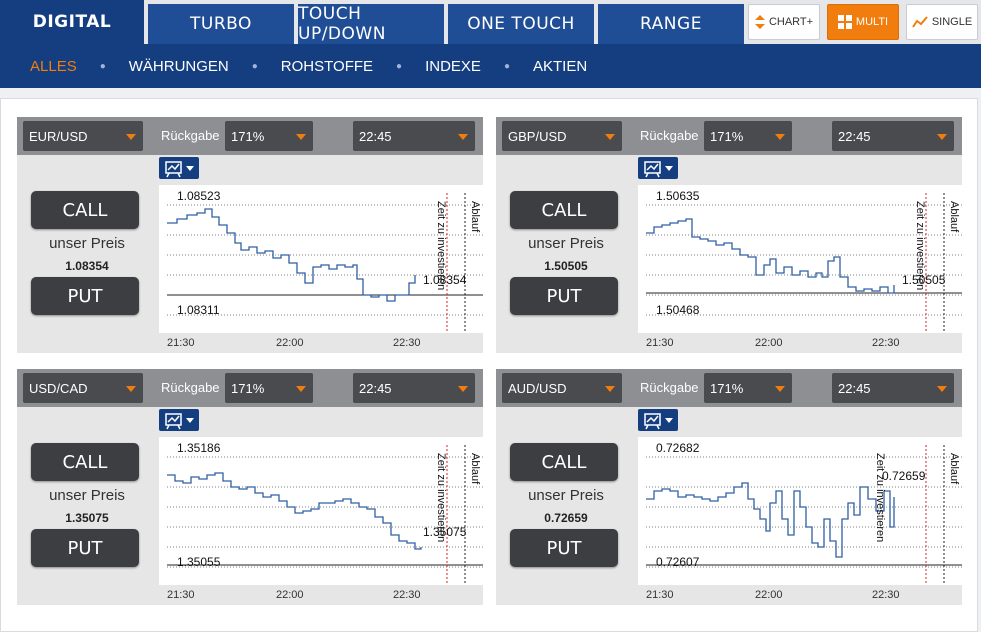 The image size is (981, 632). What do you see at coordinates (199, 448) in the screenshot?
I see `high-price-label: 1.35186` at bounding box center [199, 448].